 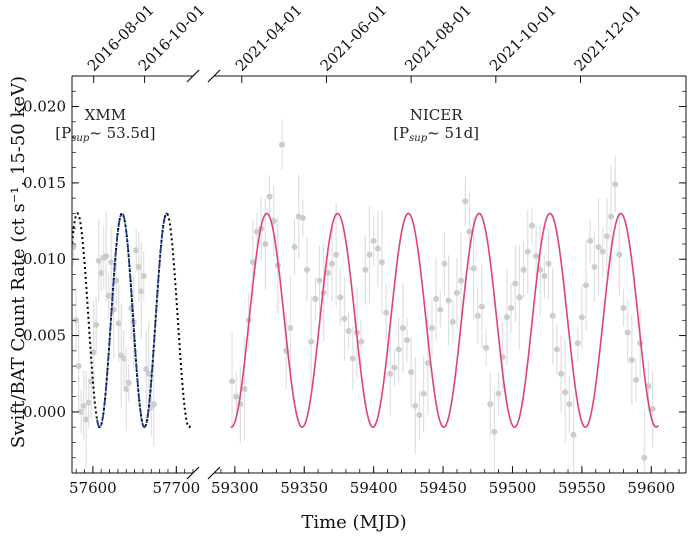 What do you see at coordinates (513, 488) in the screenshot?
I see `x-tick-label: 59500` at bounding box center [513, 488].